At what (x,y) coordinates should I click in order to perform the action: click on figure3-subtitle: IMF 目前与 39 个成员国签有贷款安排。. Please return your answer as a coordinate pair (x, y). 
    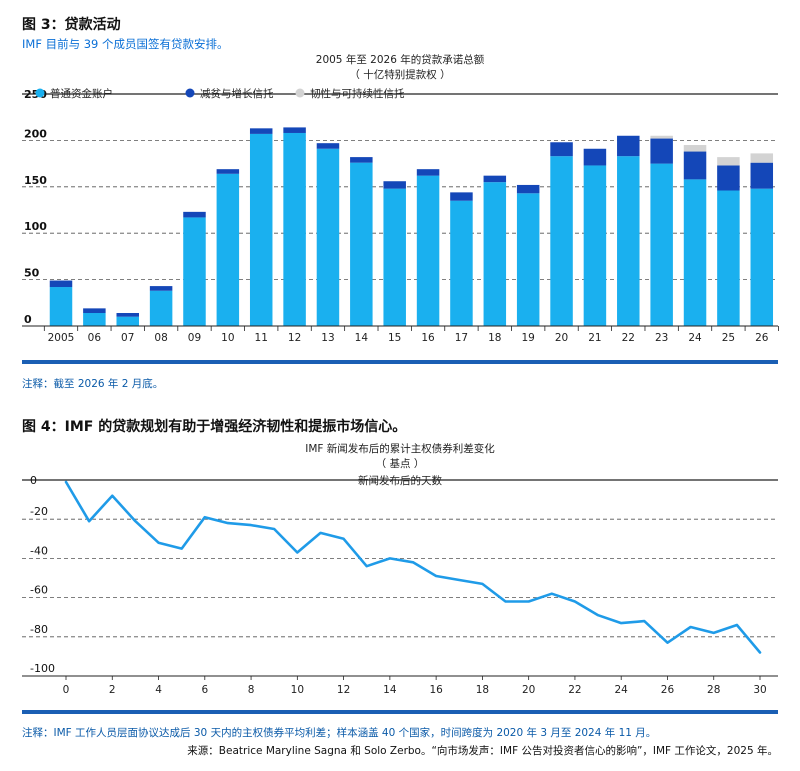
    Looking at the image, I should click on (125, 44).